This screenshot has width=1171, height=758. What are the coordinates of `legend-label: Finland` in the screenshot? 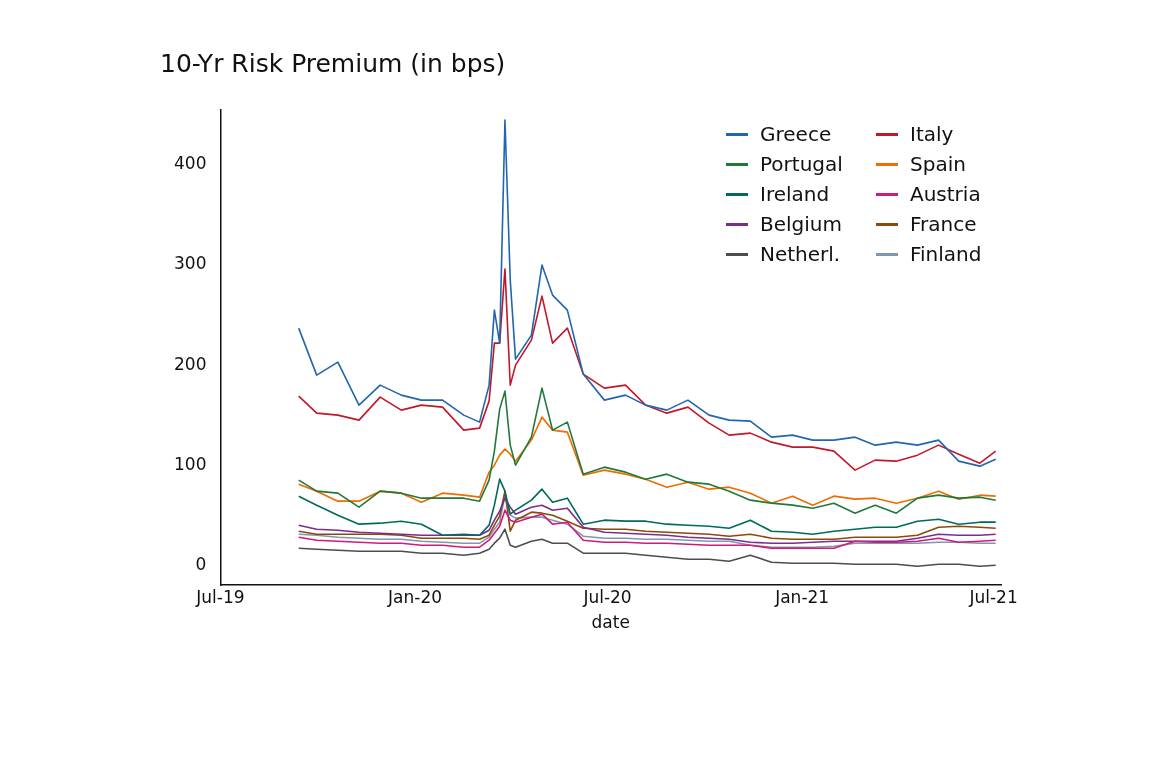 It's located at (946, 254).